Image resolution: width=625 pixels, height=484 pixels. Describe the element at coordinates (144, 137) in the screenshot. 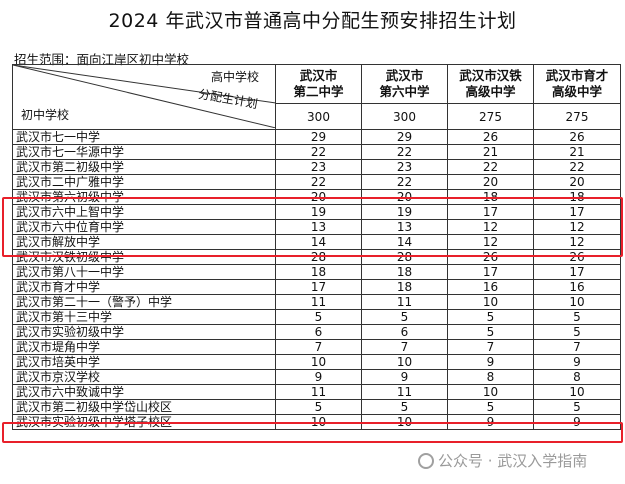

I see `junior-school-name: 武汉市七一中学` at that location.